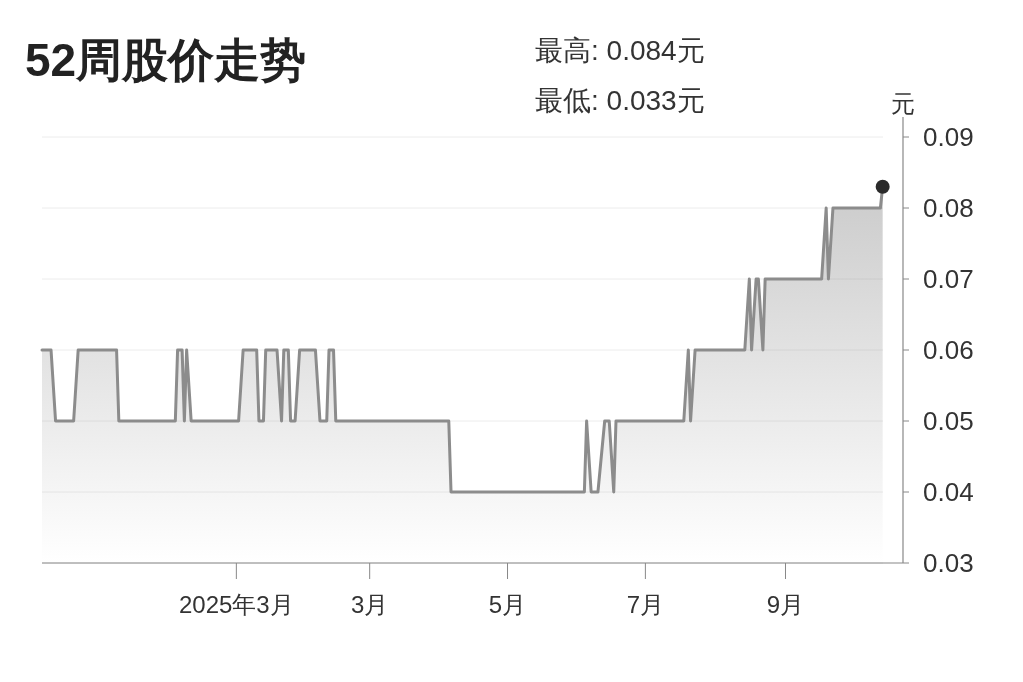 This screenshot has height=682, width=1023. What do you see at coordinates (166, 60) in the screenshot?
I see `chart-title: 52周股价走势` at bounding box center [166, 60].